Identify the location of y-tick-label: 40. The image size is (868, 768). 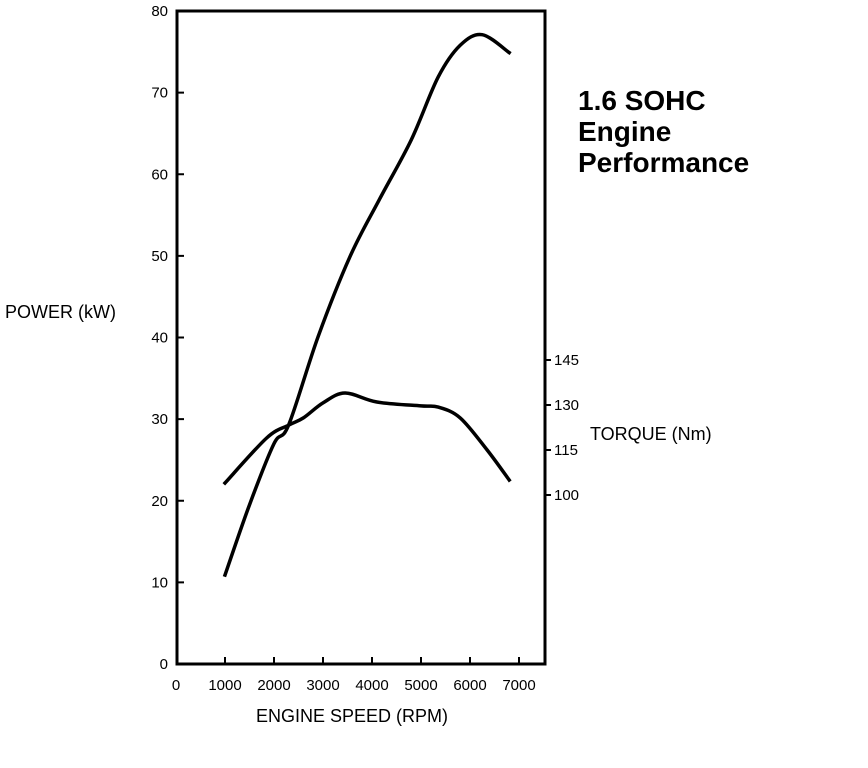
(159, 338).